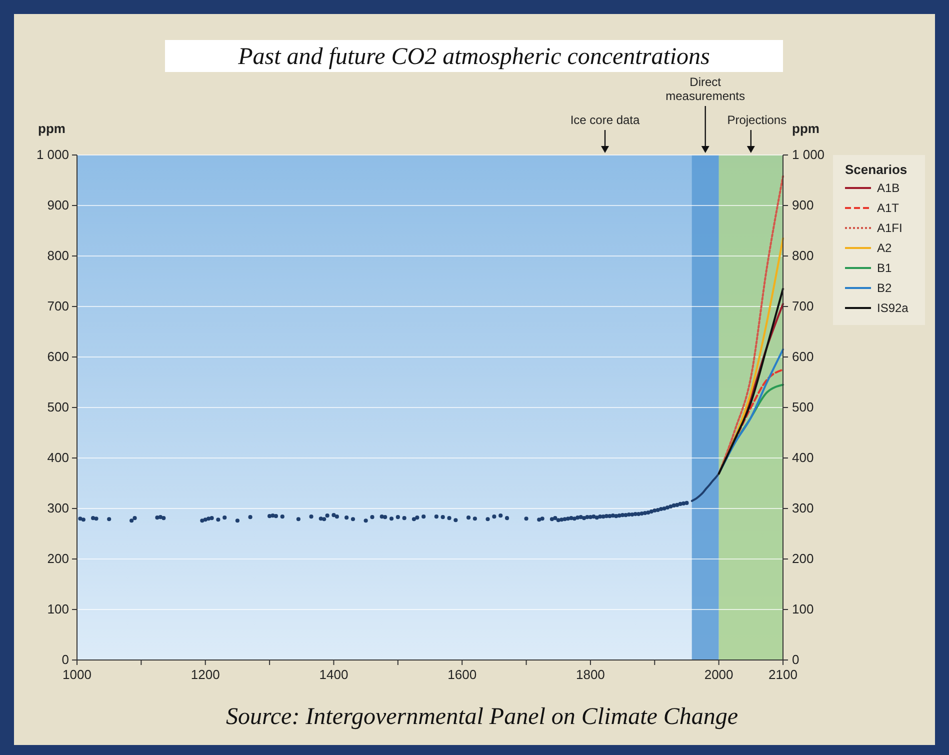  I want to click on y2-tick-label: 900, so click(803, 205).